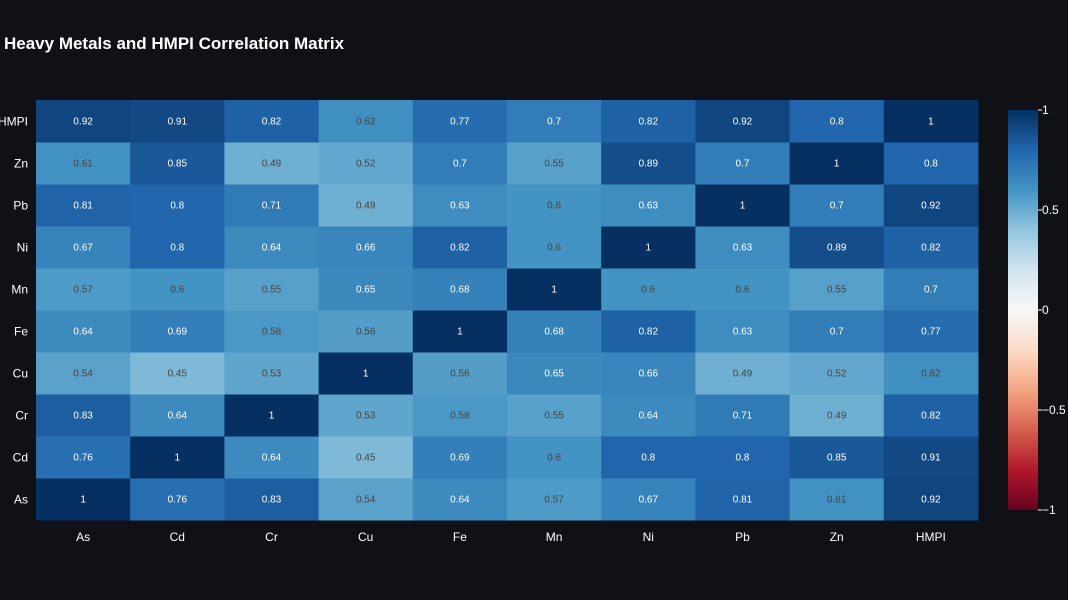 The image size is (1068, 600). I want to click on cell-cu-zn, so click(837, 373).